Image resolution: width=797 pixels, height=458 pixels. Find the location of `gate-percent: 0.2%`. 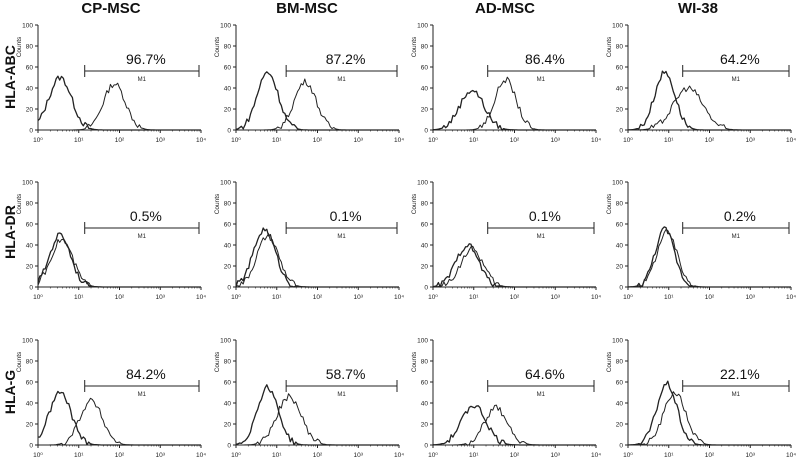

gate-percent: 0.2% is located at coordinates (740, 216).